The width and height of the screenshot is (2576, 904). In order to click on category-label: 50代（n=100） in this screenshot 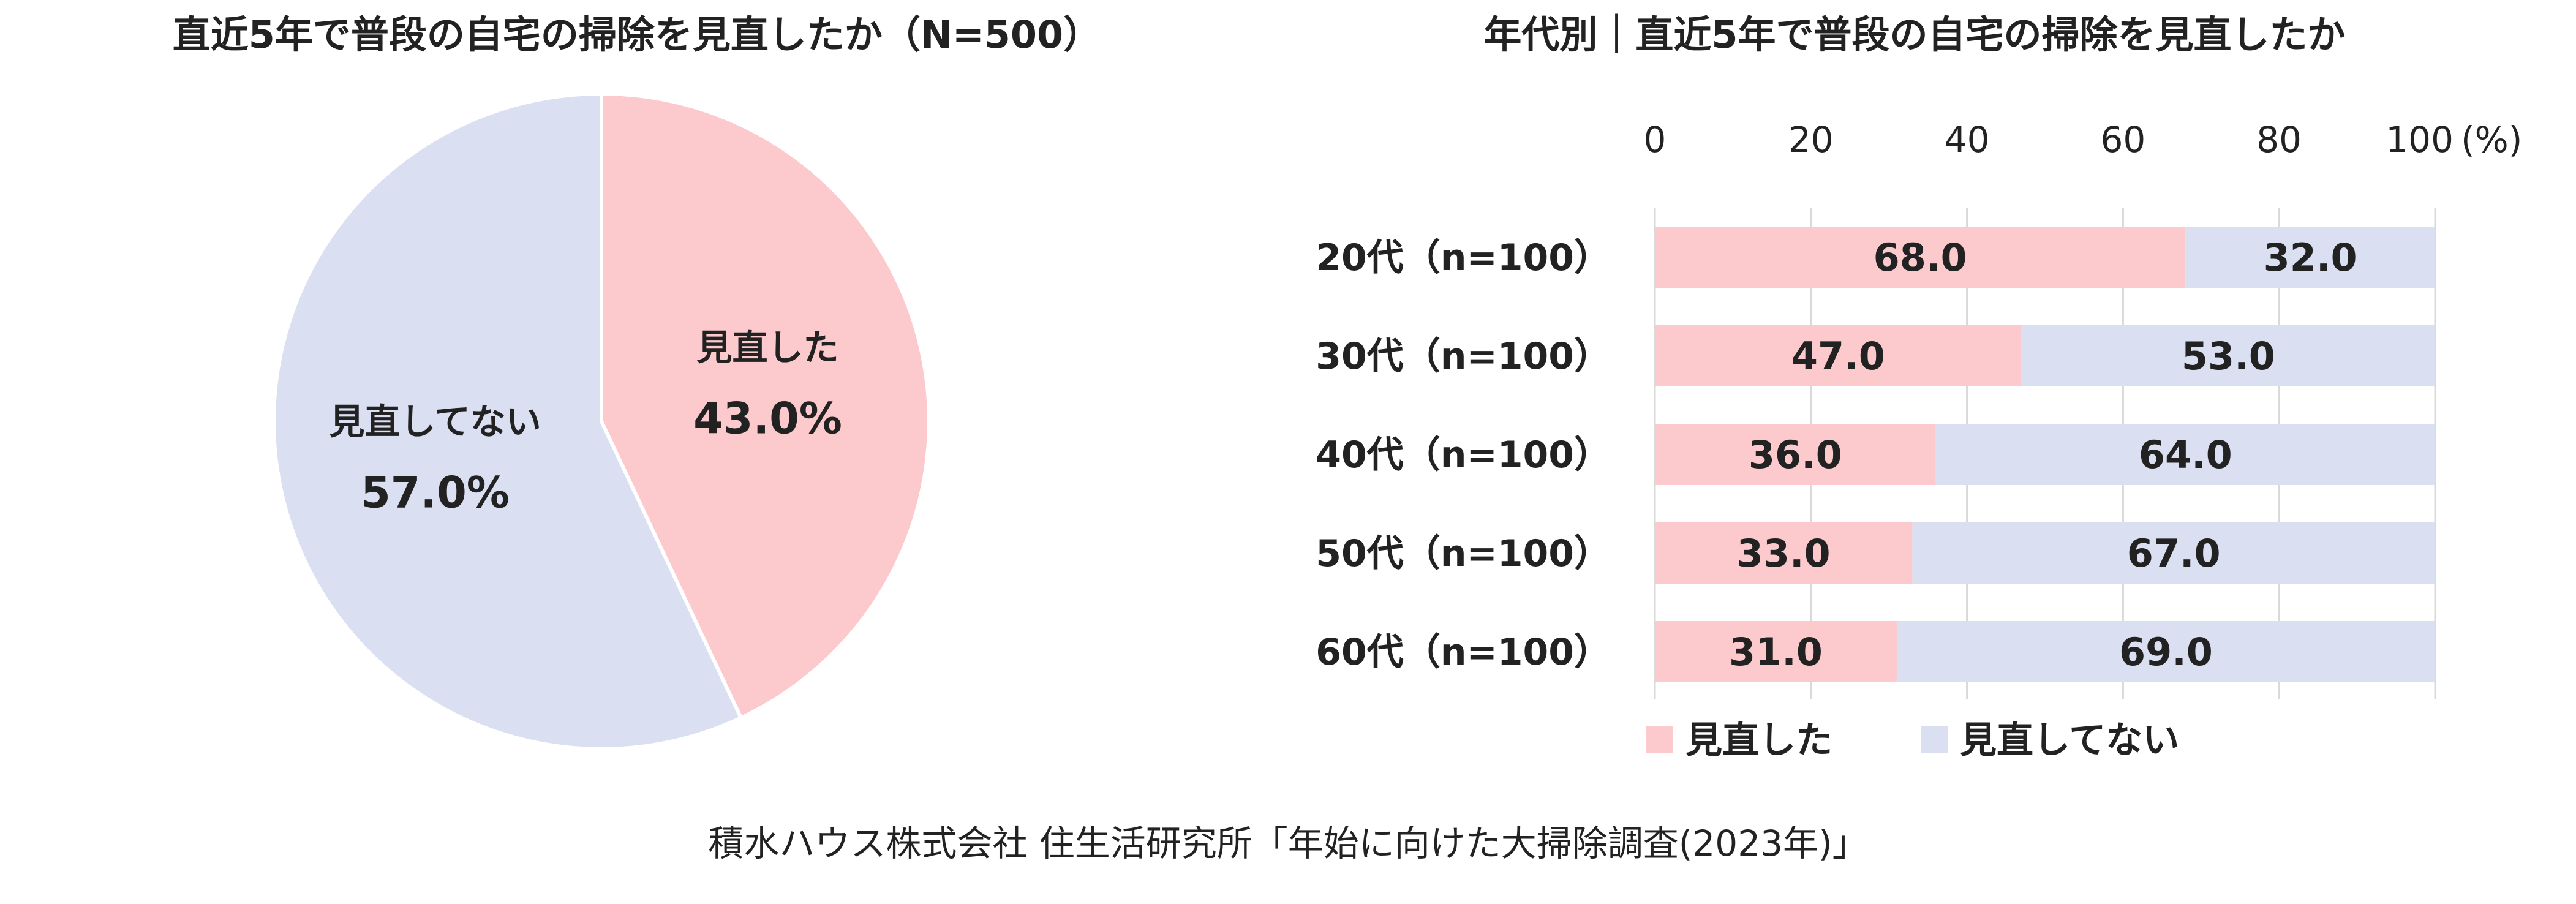, I will do `click(1463, 553)`.